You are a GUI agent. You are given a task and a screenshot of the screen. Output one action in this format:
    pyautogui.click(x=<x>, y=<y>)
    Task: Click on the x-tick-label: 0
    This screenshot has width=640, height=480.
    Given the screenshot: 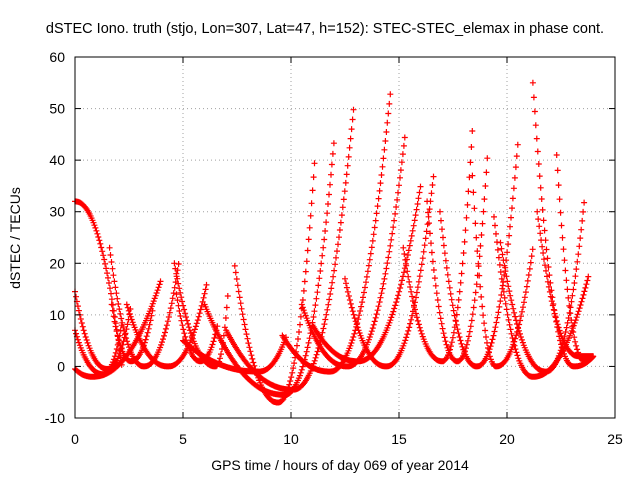 What is the action you would take?
    pyautogui.click(x=75, y=439)
    